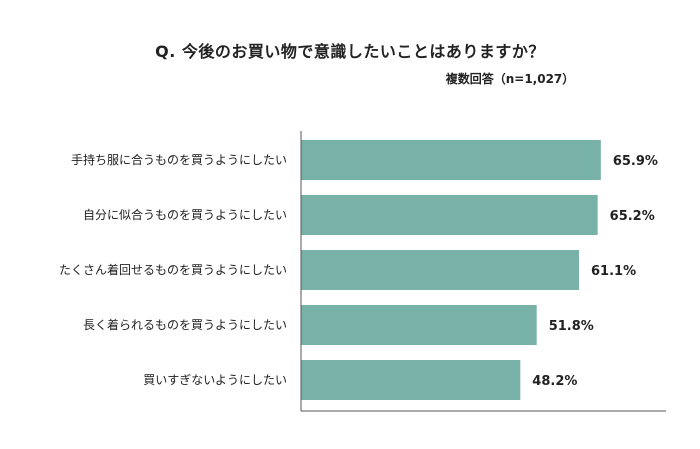  I want to click on value-label: 61.1%, so click(613, 271).